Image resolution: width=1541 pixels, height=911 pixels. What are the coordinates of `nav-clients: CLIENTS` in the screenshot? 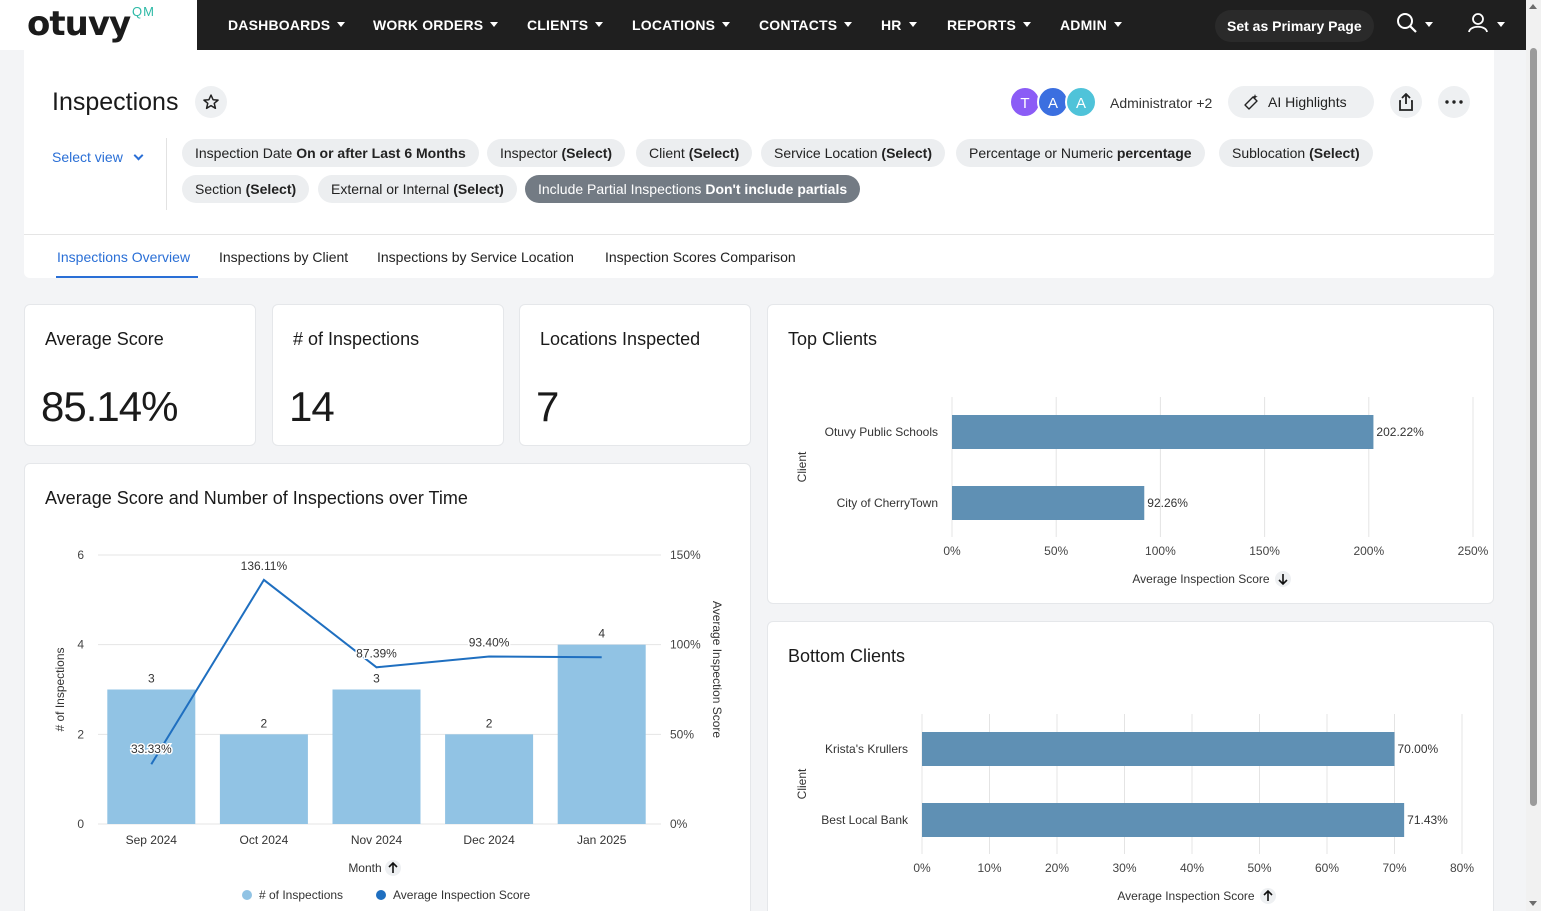 It's located at (565, 25).